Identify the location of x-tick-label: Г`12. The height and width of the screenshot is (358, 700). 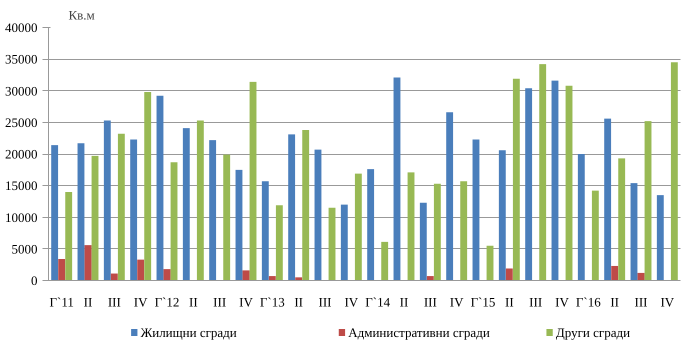
(167, 302).